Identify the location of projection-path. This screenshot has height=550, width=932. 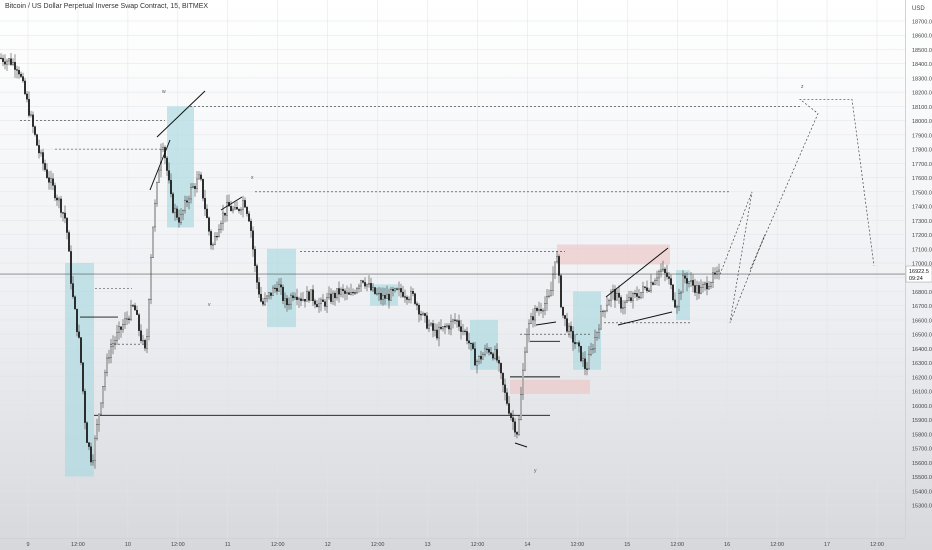
(797, 210).